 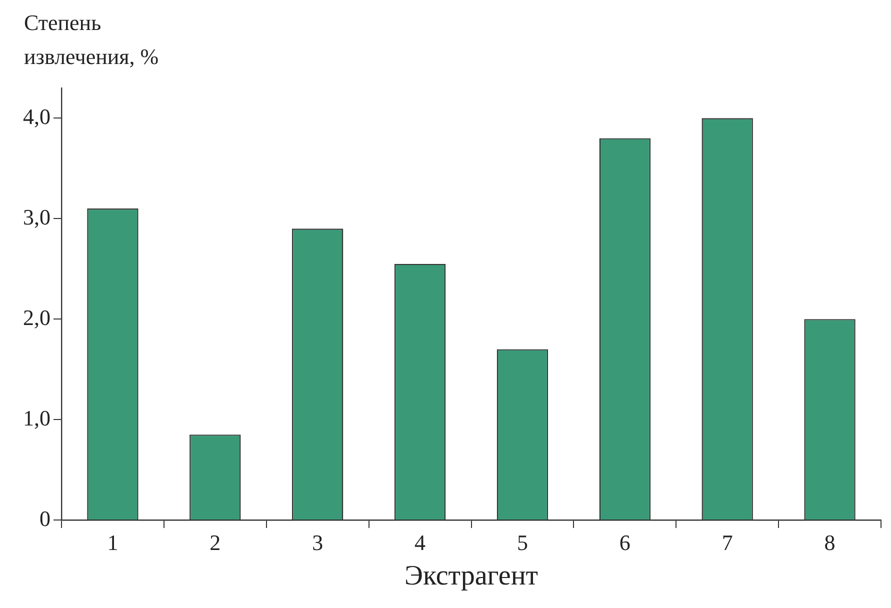 I want to click on x-tick-label: 4, so click(x=420, y=542).